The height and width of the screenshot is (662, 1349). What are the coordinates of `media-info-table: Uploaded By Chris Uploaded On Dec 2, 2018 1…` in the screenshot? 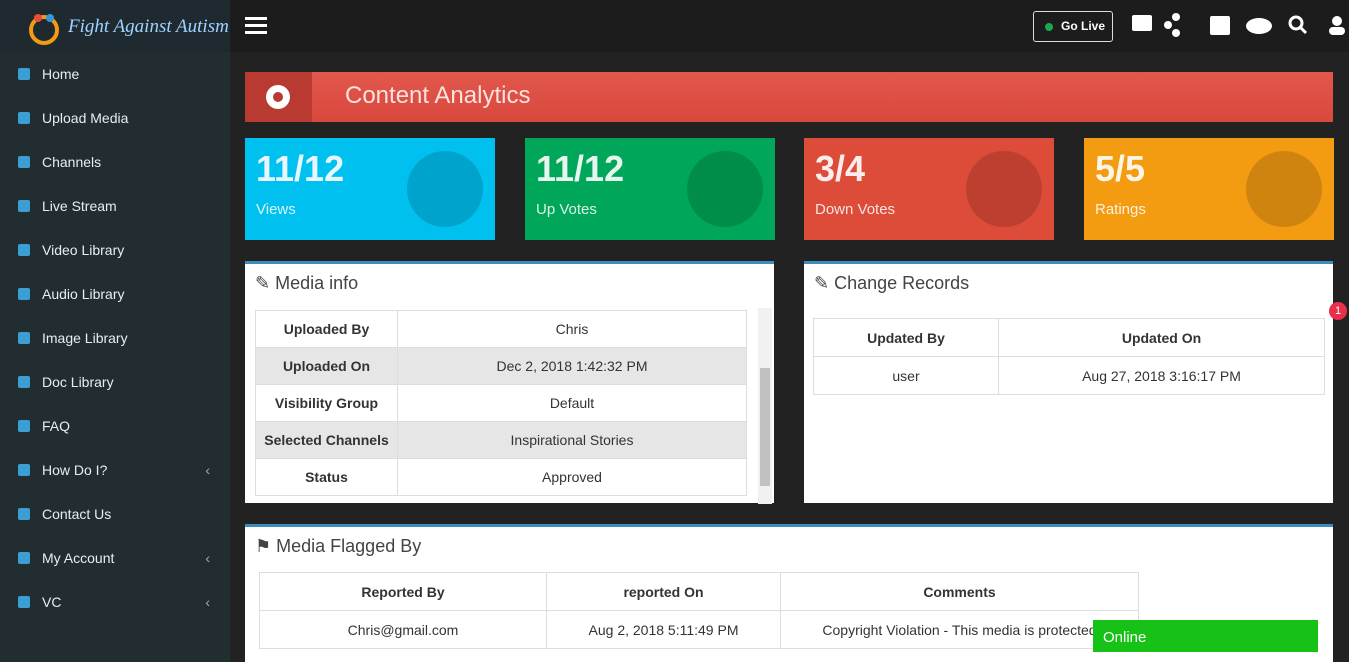 It's located at (501, 403).